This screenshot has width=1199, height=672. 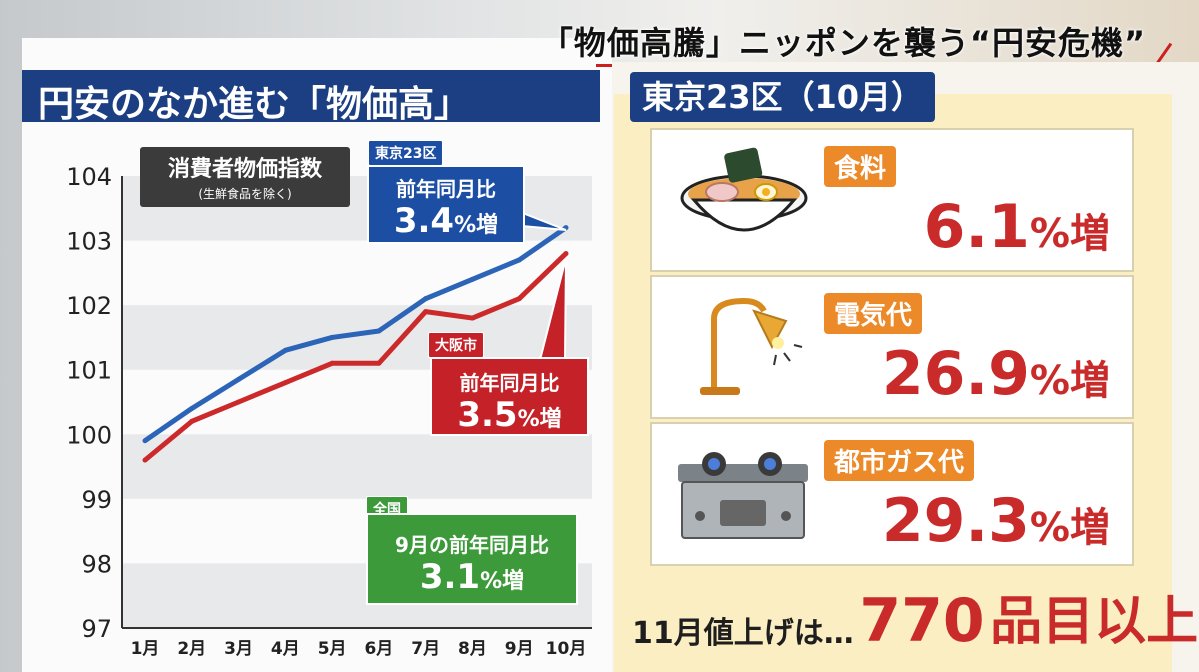 I want to click on osaka-callout-value-line: 3.5%増, so click(x=509, y=417).